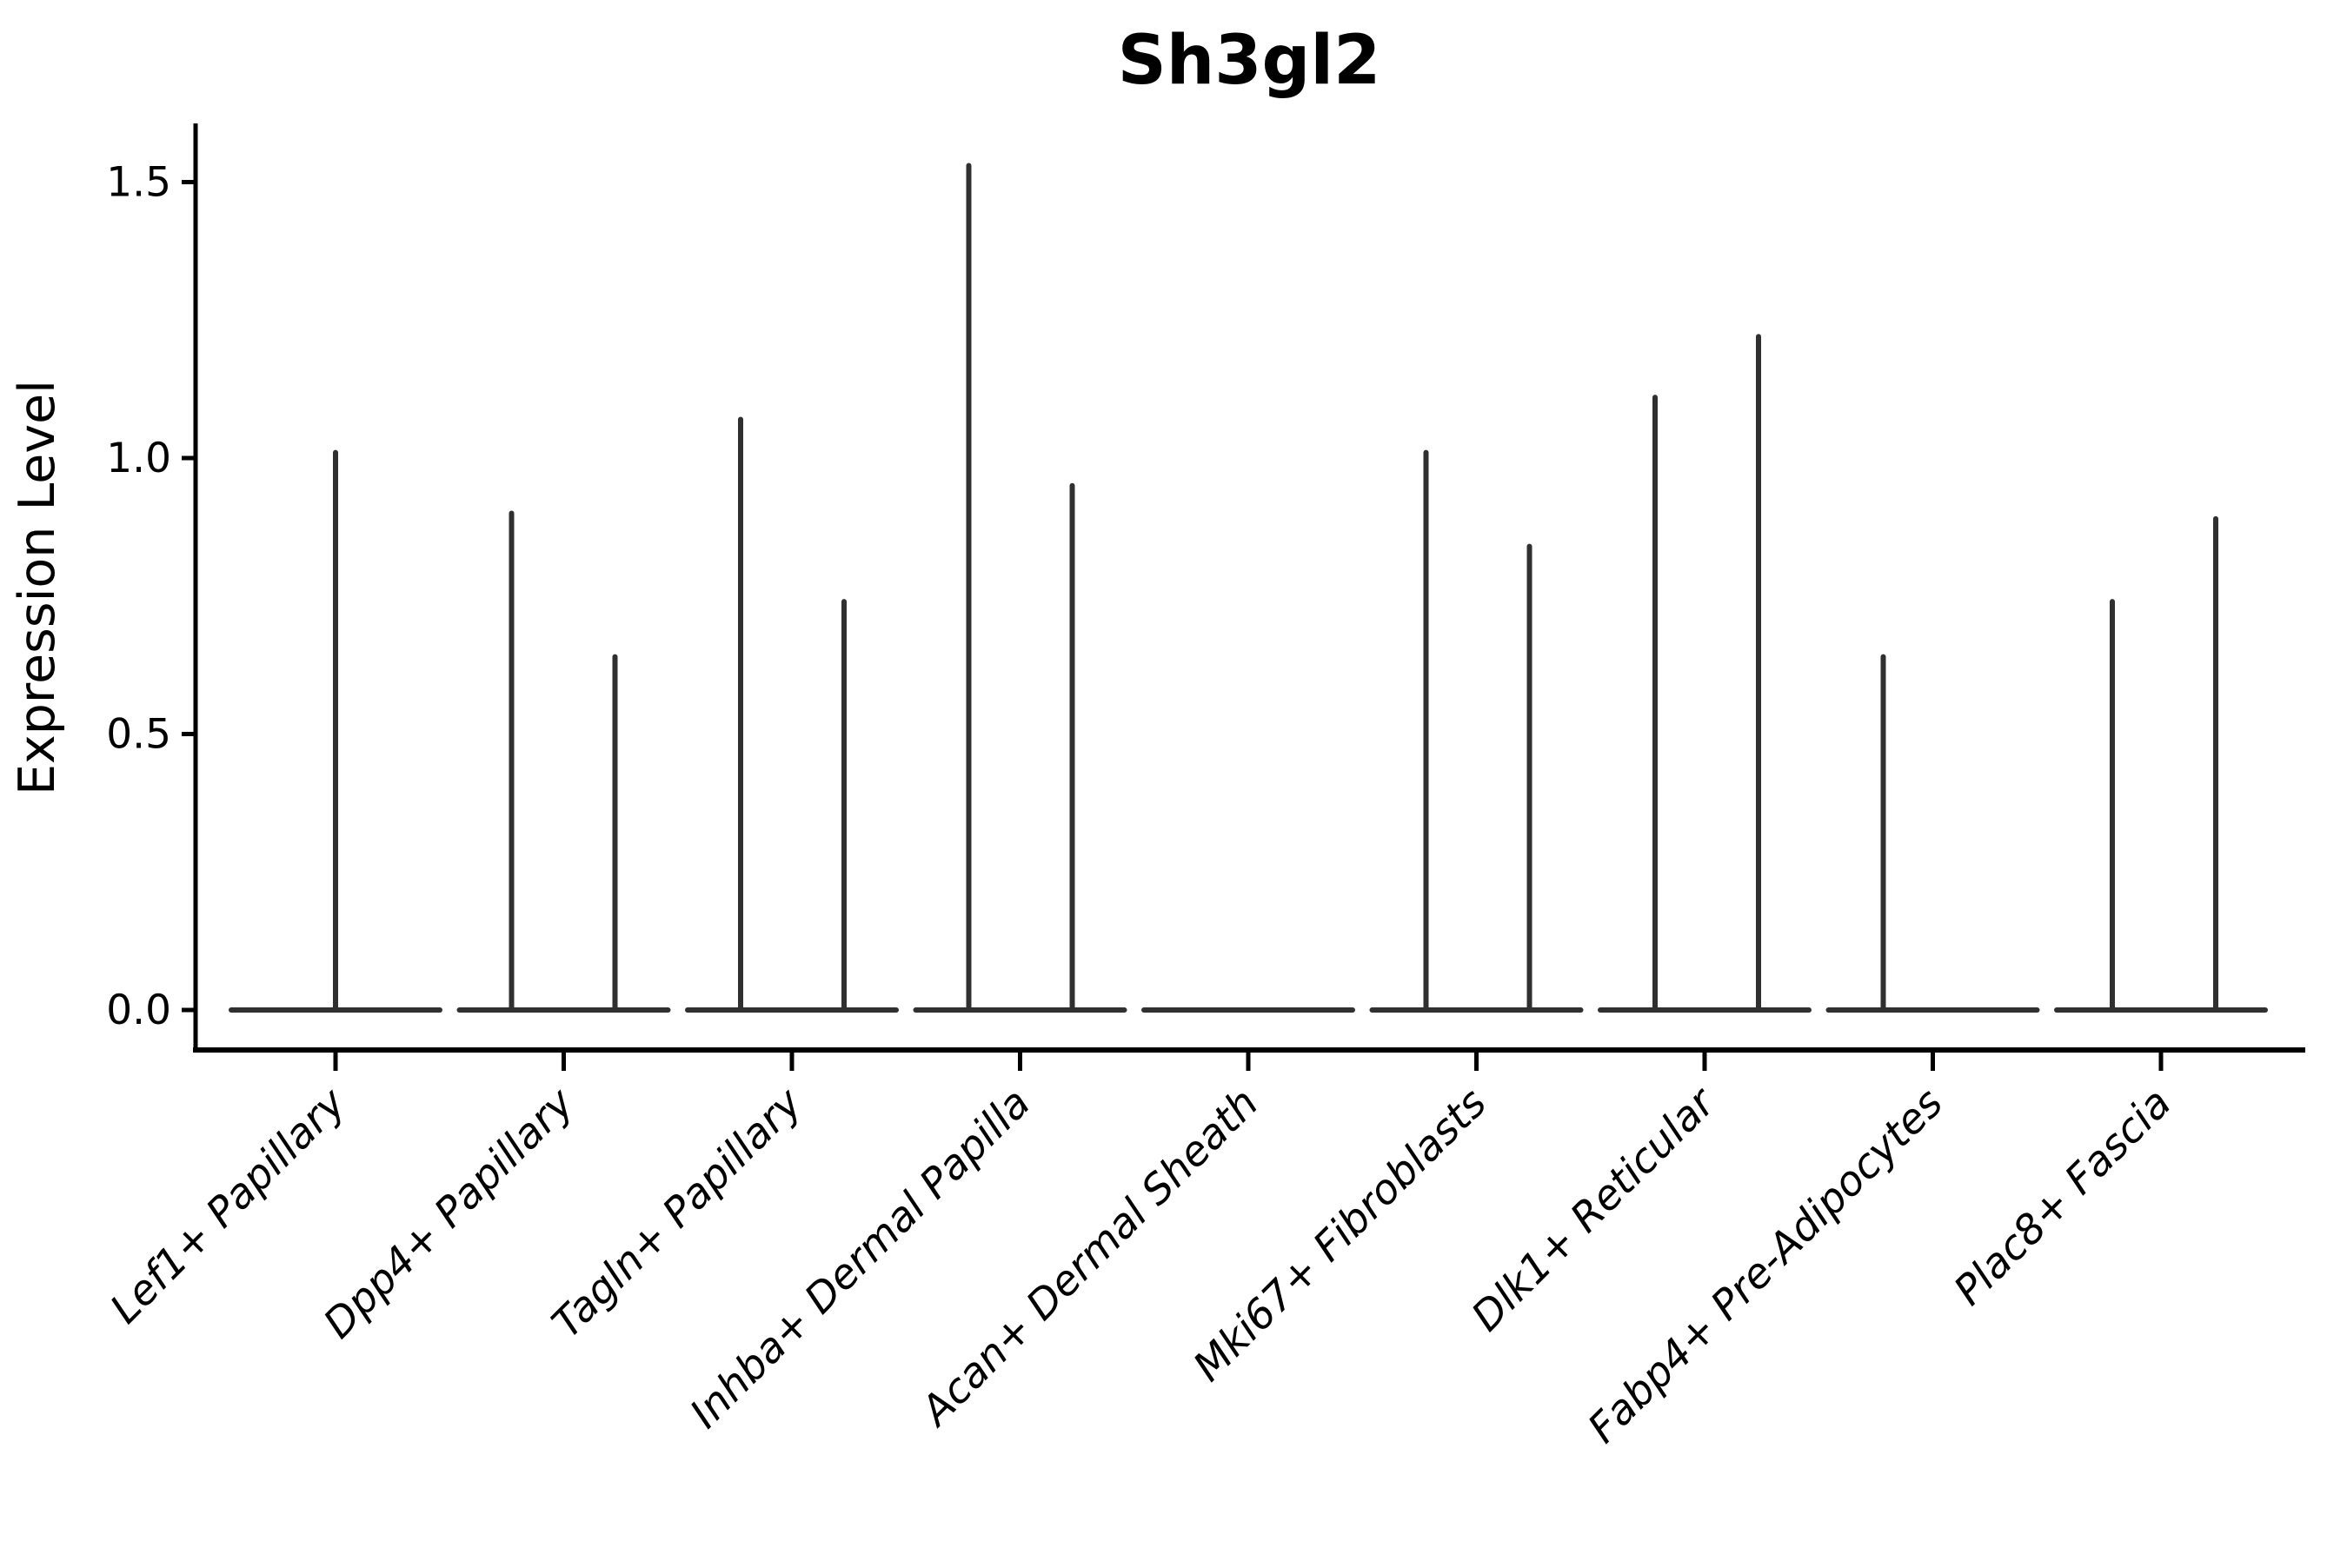 This screenshot has width=2347, height=1568. I want to click on y-tick-label: 0.0, so click(139, 1010).